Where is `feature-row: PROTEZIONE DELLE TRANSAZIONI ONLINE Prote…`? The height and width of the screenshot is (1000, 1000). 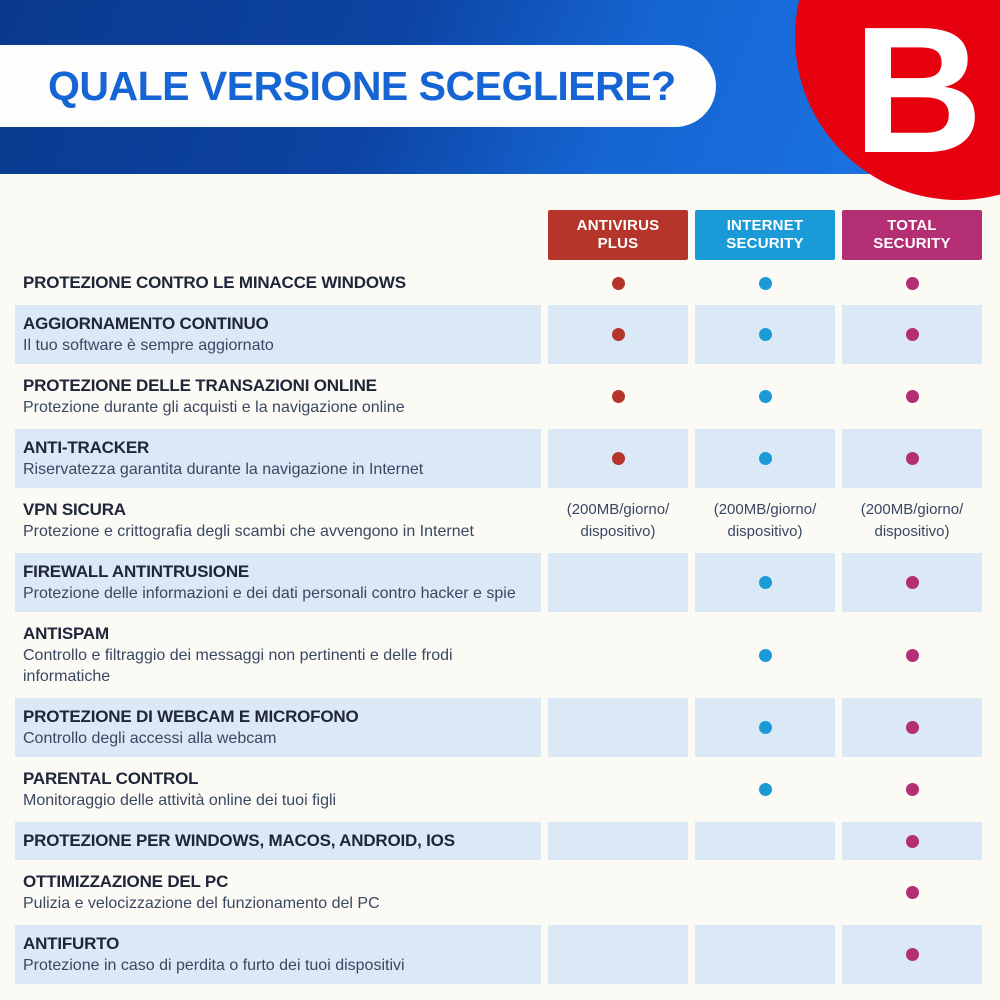 feature-row: PROTEZIONE DELLE TRANSAZIONI ONLINE Prote… is located at coordinates (498, 396).